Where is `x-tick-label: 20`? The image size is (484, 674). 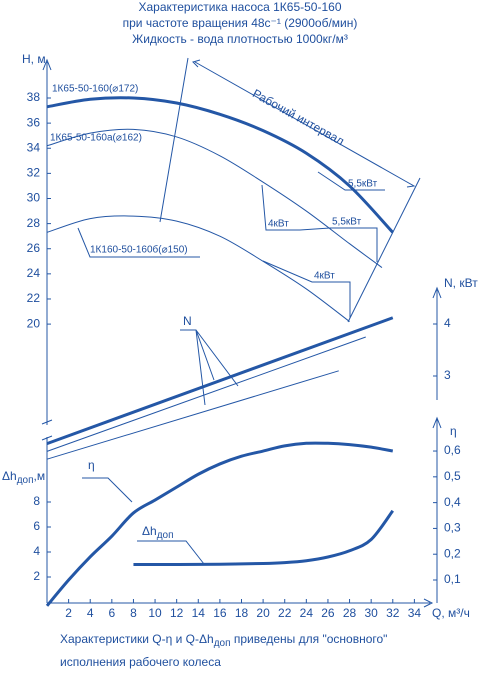 x-tick-label: 20 is located at coordinates (263, 613).